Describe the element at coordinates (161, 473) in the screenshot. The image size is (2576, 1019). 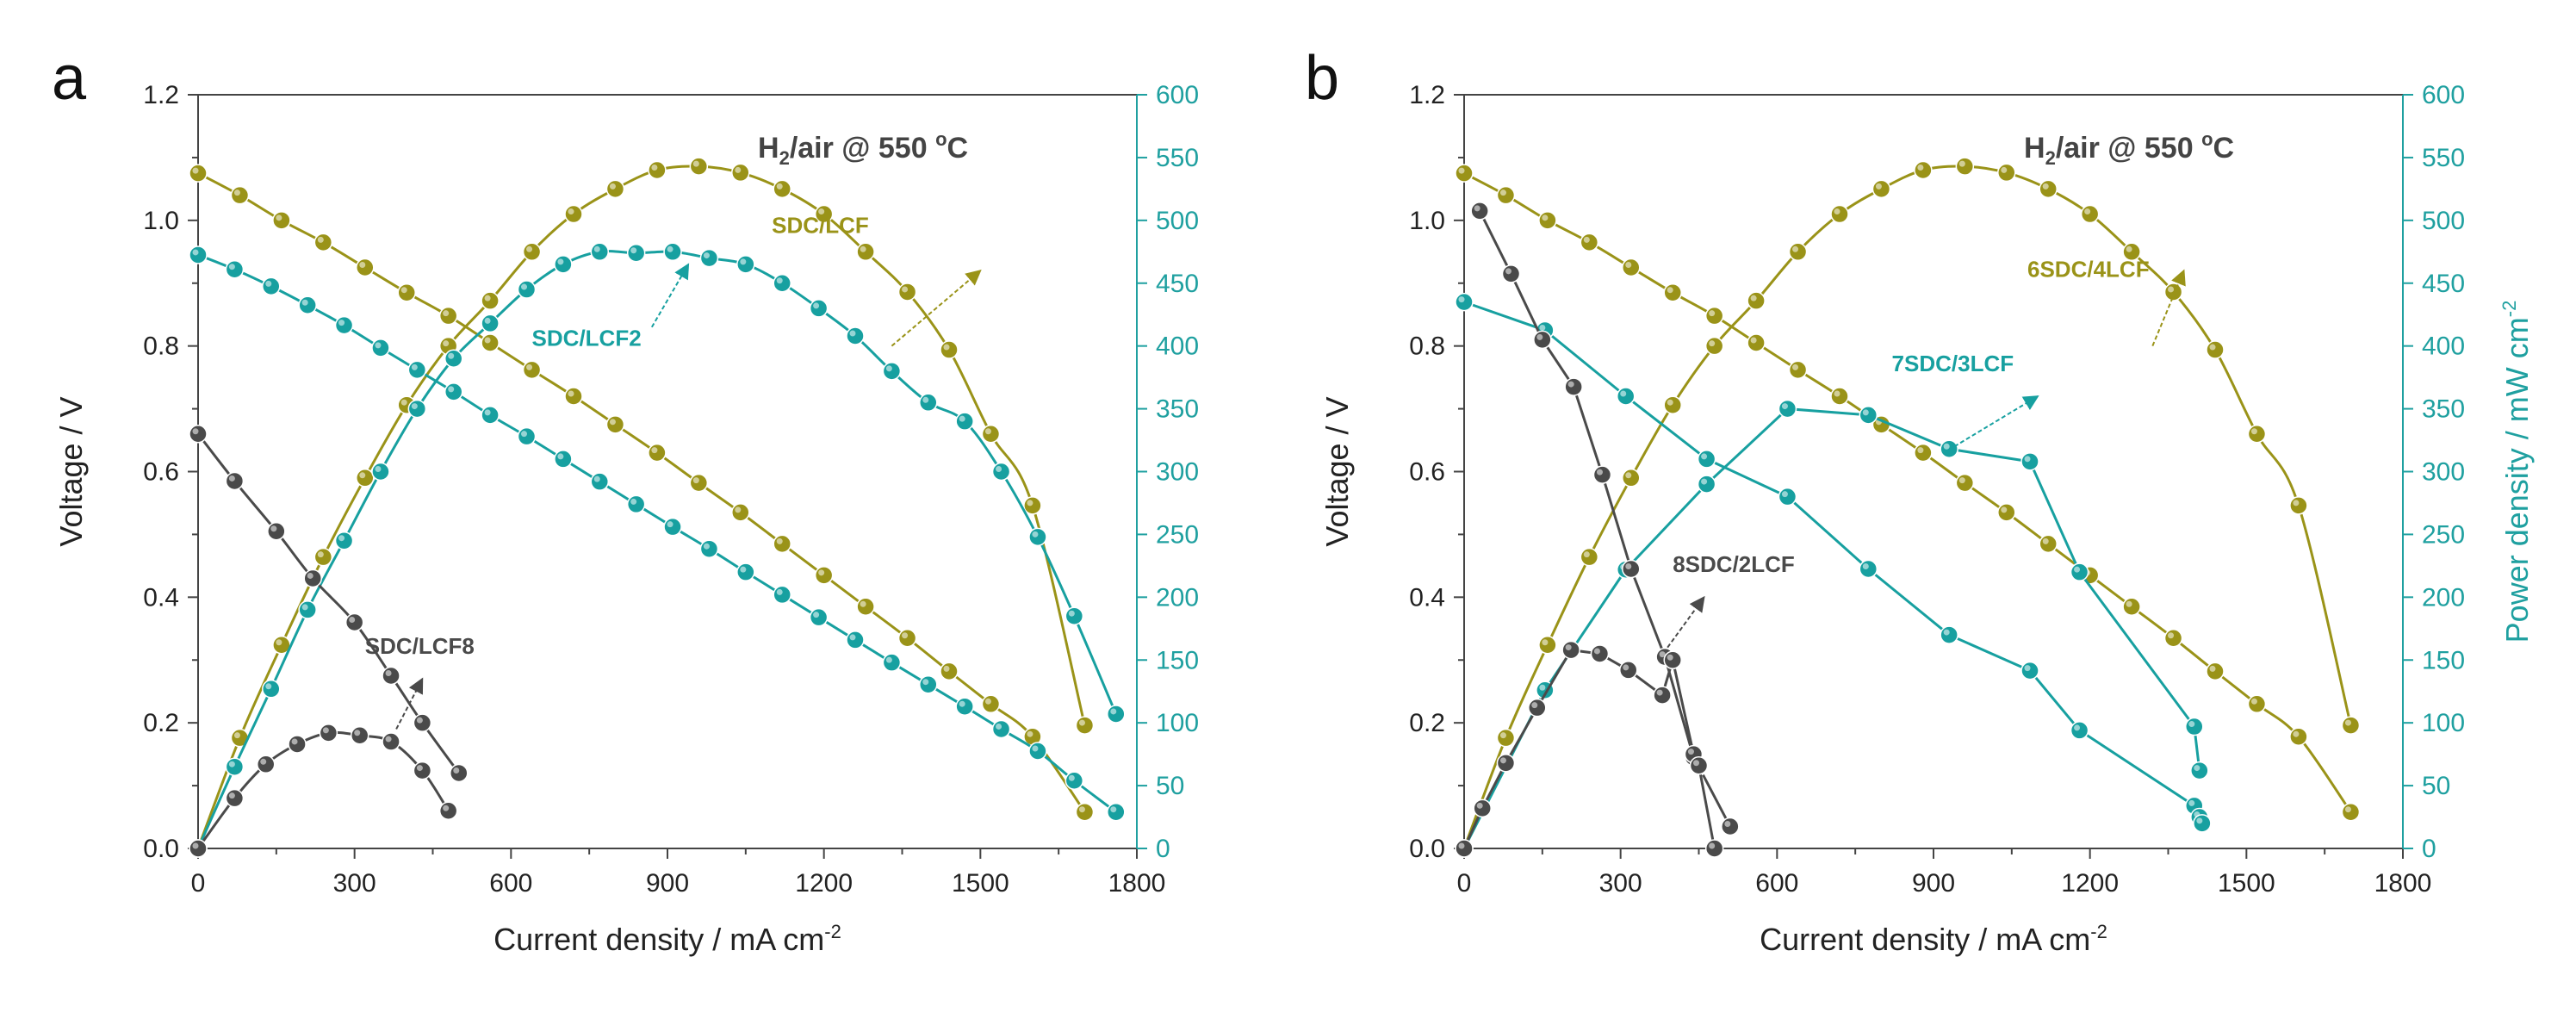
I see `y-tick-label: 0.6` at that location.